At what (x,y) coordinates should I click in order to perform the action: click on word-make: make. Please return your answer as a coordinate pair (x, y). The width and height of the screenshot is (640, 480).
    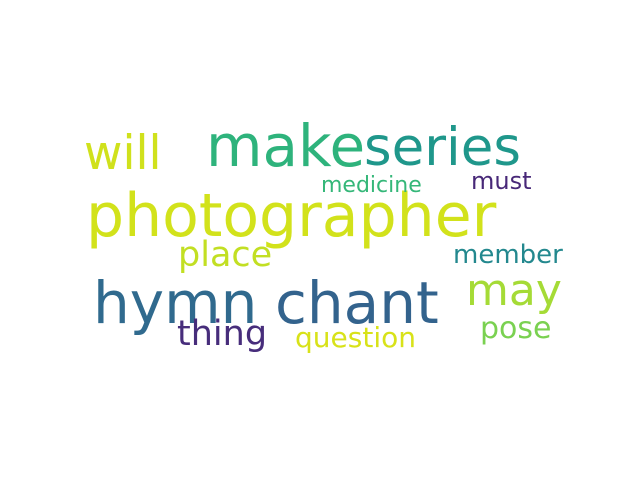
    Looking at the image, I should click on (286, 146).